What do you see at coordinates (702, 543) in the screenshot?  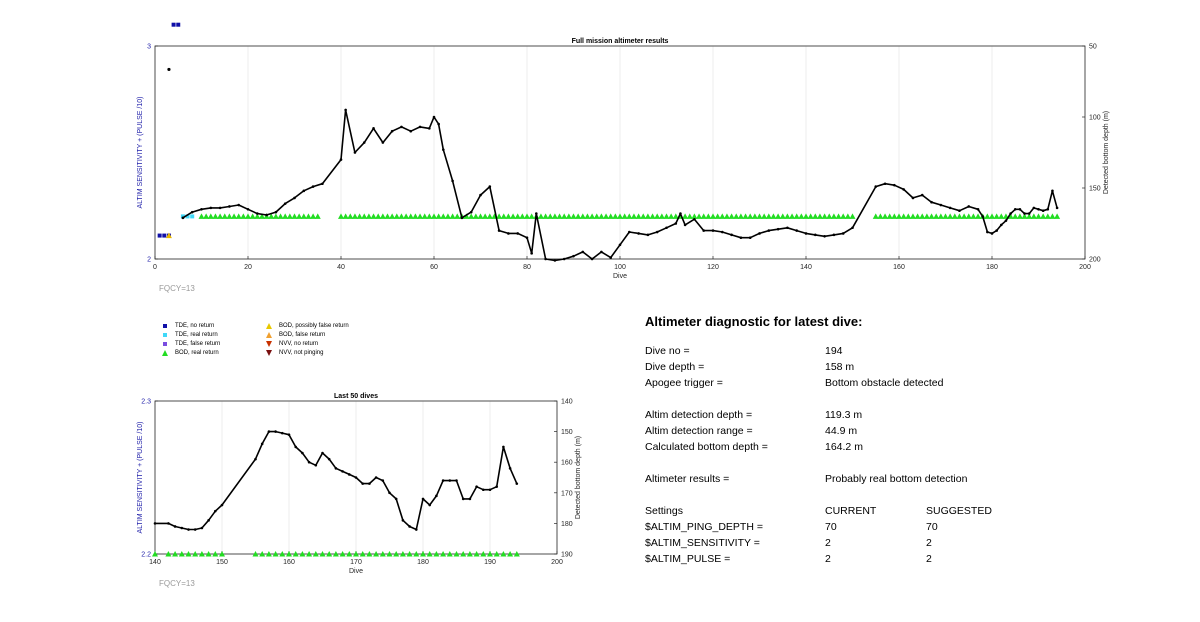 I see `diag-label: $ALTIM_SENSITIVITY =` at bounding box center [702, 543].